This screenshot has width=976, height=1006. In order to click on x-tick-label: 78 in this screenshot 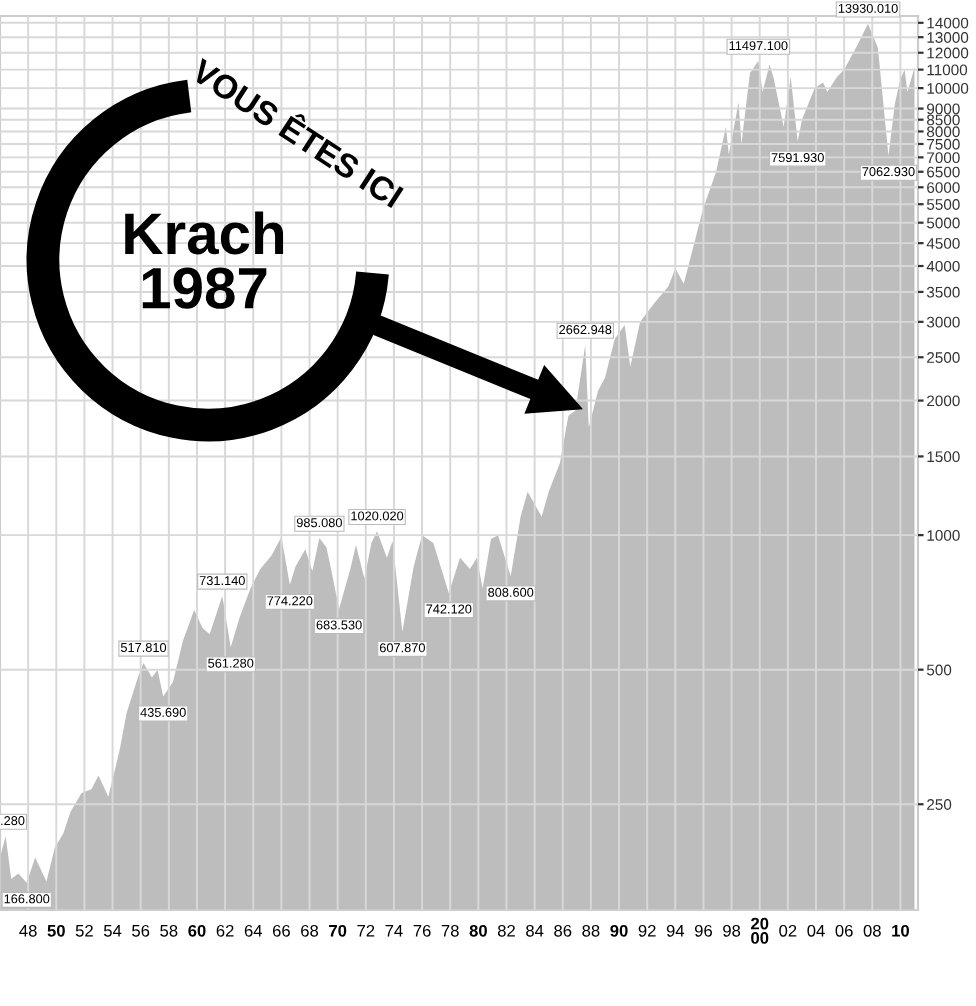, I will do `click(450, 930)`.